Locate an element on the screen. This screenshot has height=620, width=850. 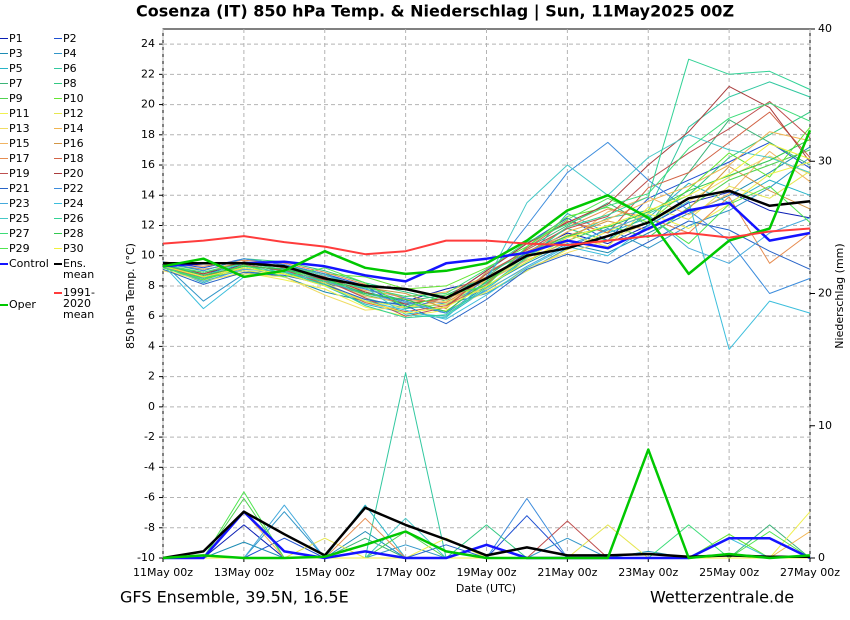
legend-entry: P24 is located at coordinates (84, 203).